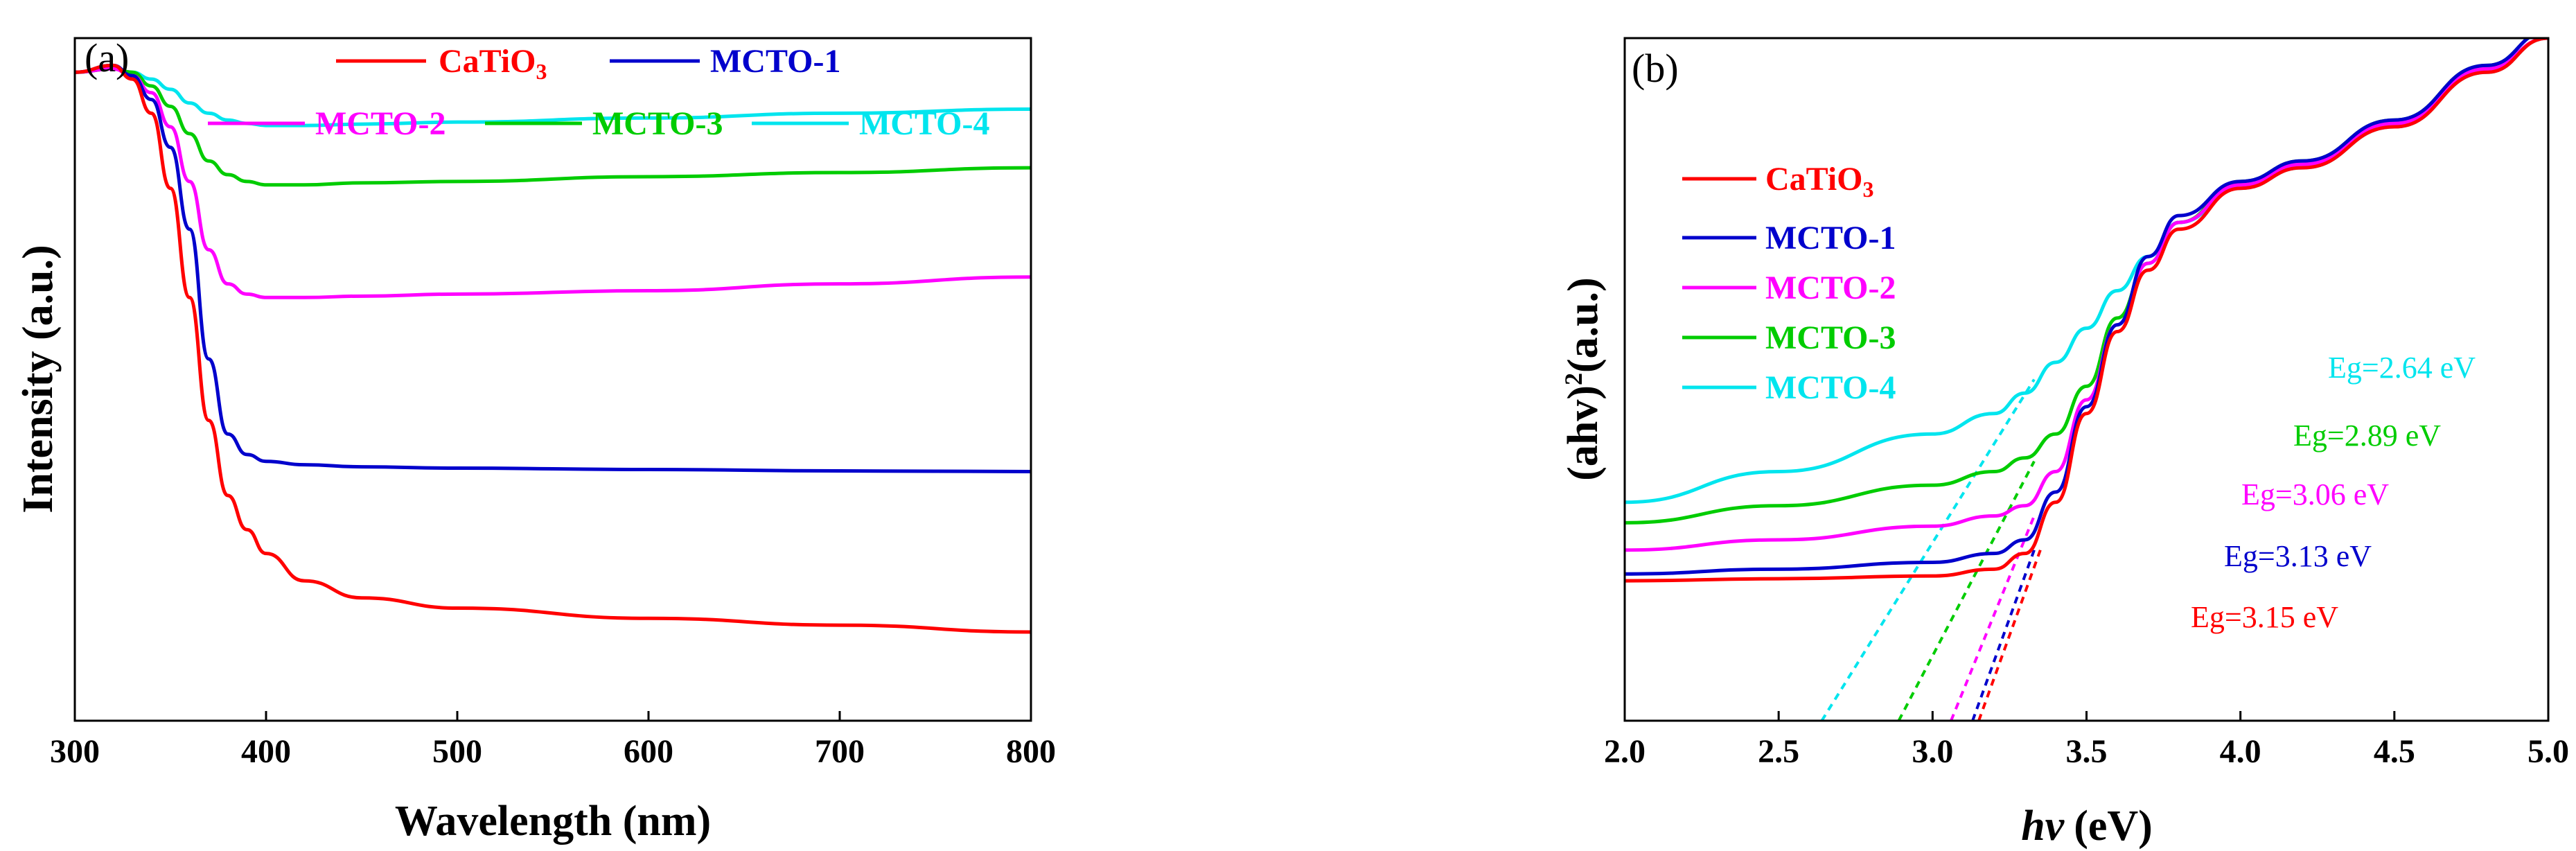  Describe the element at coordinates (266, 751) in the screenshot. I see `x-tick-label: 400` at that location.